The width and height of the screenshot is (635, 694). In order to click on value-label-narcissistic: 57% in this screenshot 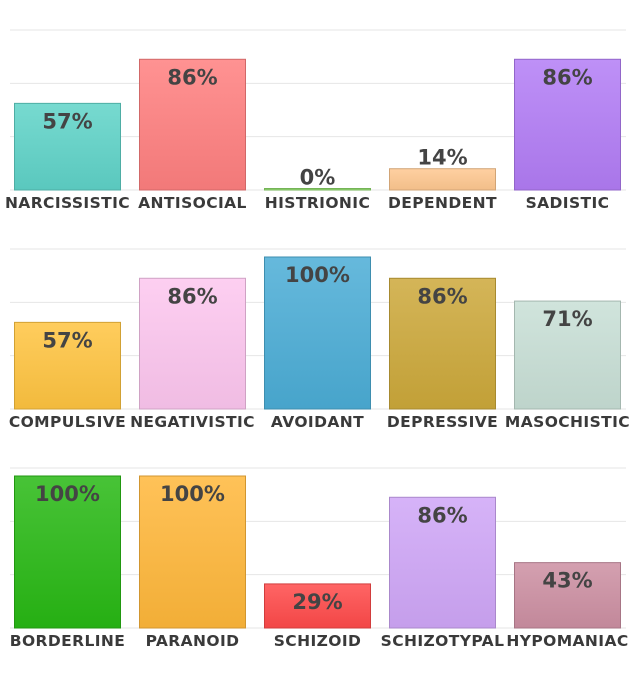, I will do `click(67, 121)`.